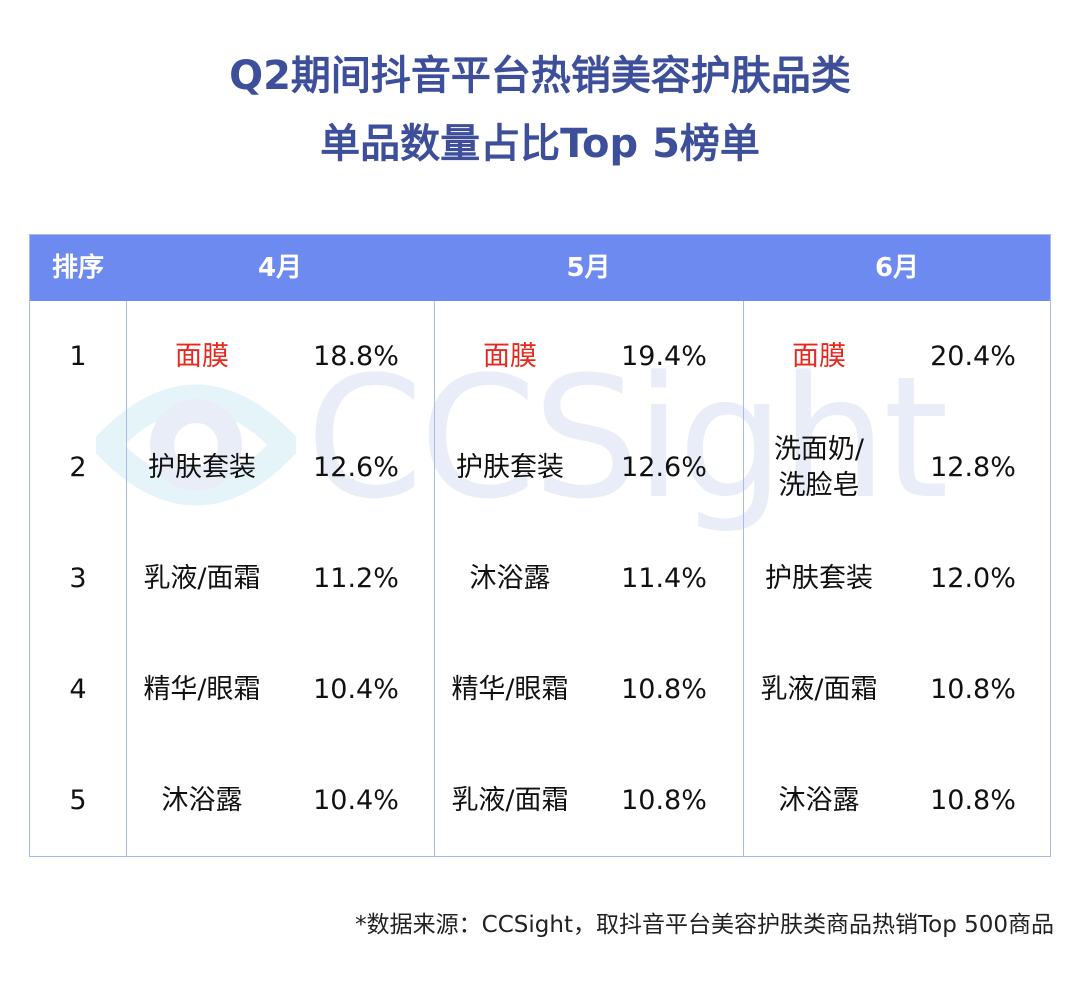  Describe the element at coordinates (588, 268) in the screenshot. I see `header-may: 5月` at that location.